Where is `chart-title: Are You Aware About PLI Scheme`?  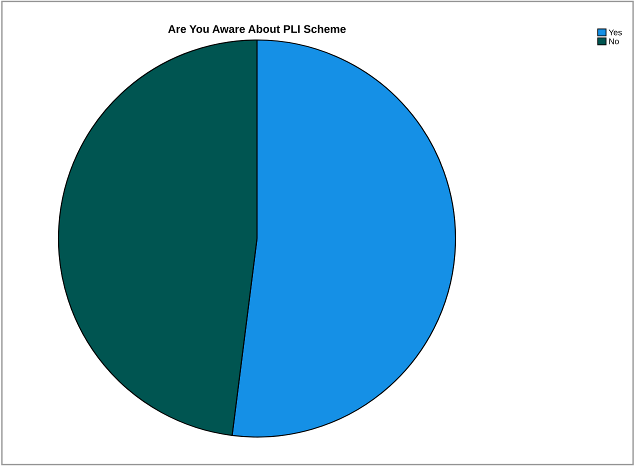 chart-title: Are You Aware About PLI Scheme is located at coordinates (257, 28).